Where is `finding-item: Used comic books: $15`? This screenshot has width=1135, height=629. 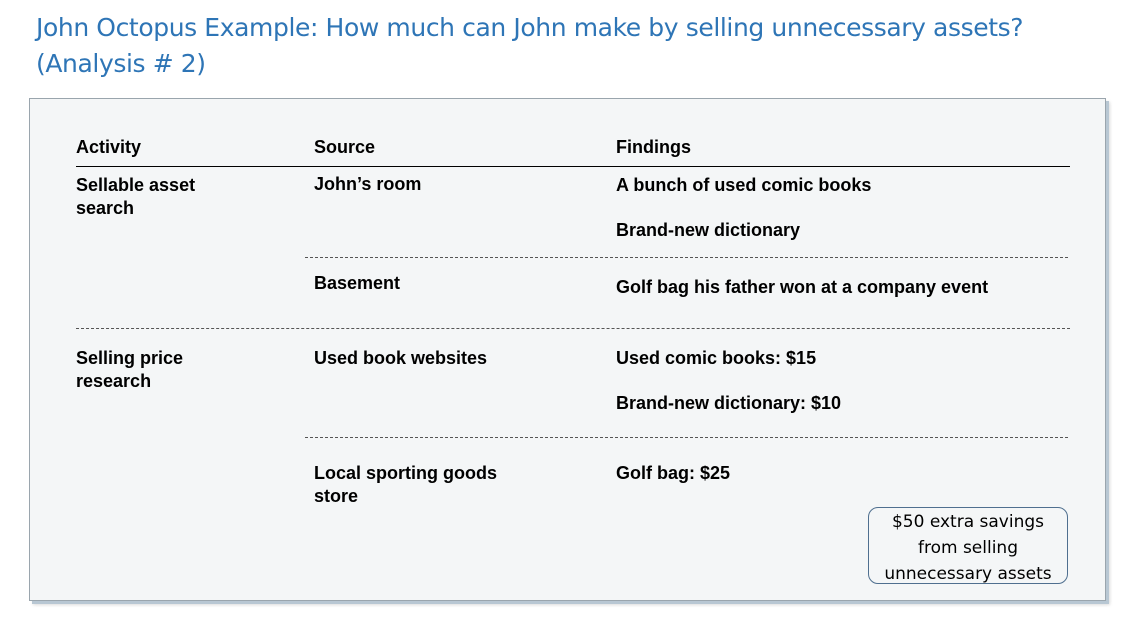 finding-item: Used comic books: $15 is located at coordinates (716, 358).